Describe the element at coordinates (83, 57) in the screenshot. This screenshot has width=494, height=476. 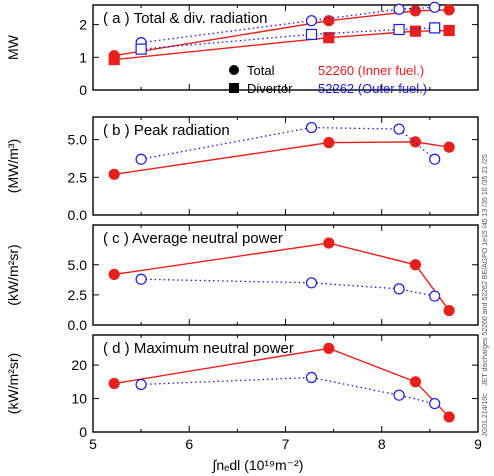
I see `y-tick-label: 1` at that location.